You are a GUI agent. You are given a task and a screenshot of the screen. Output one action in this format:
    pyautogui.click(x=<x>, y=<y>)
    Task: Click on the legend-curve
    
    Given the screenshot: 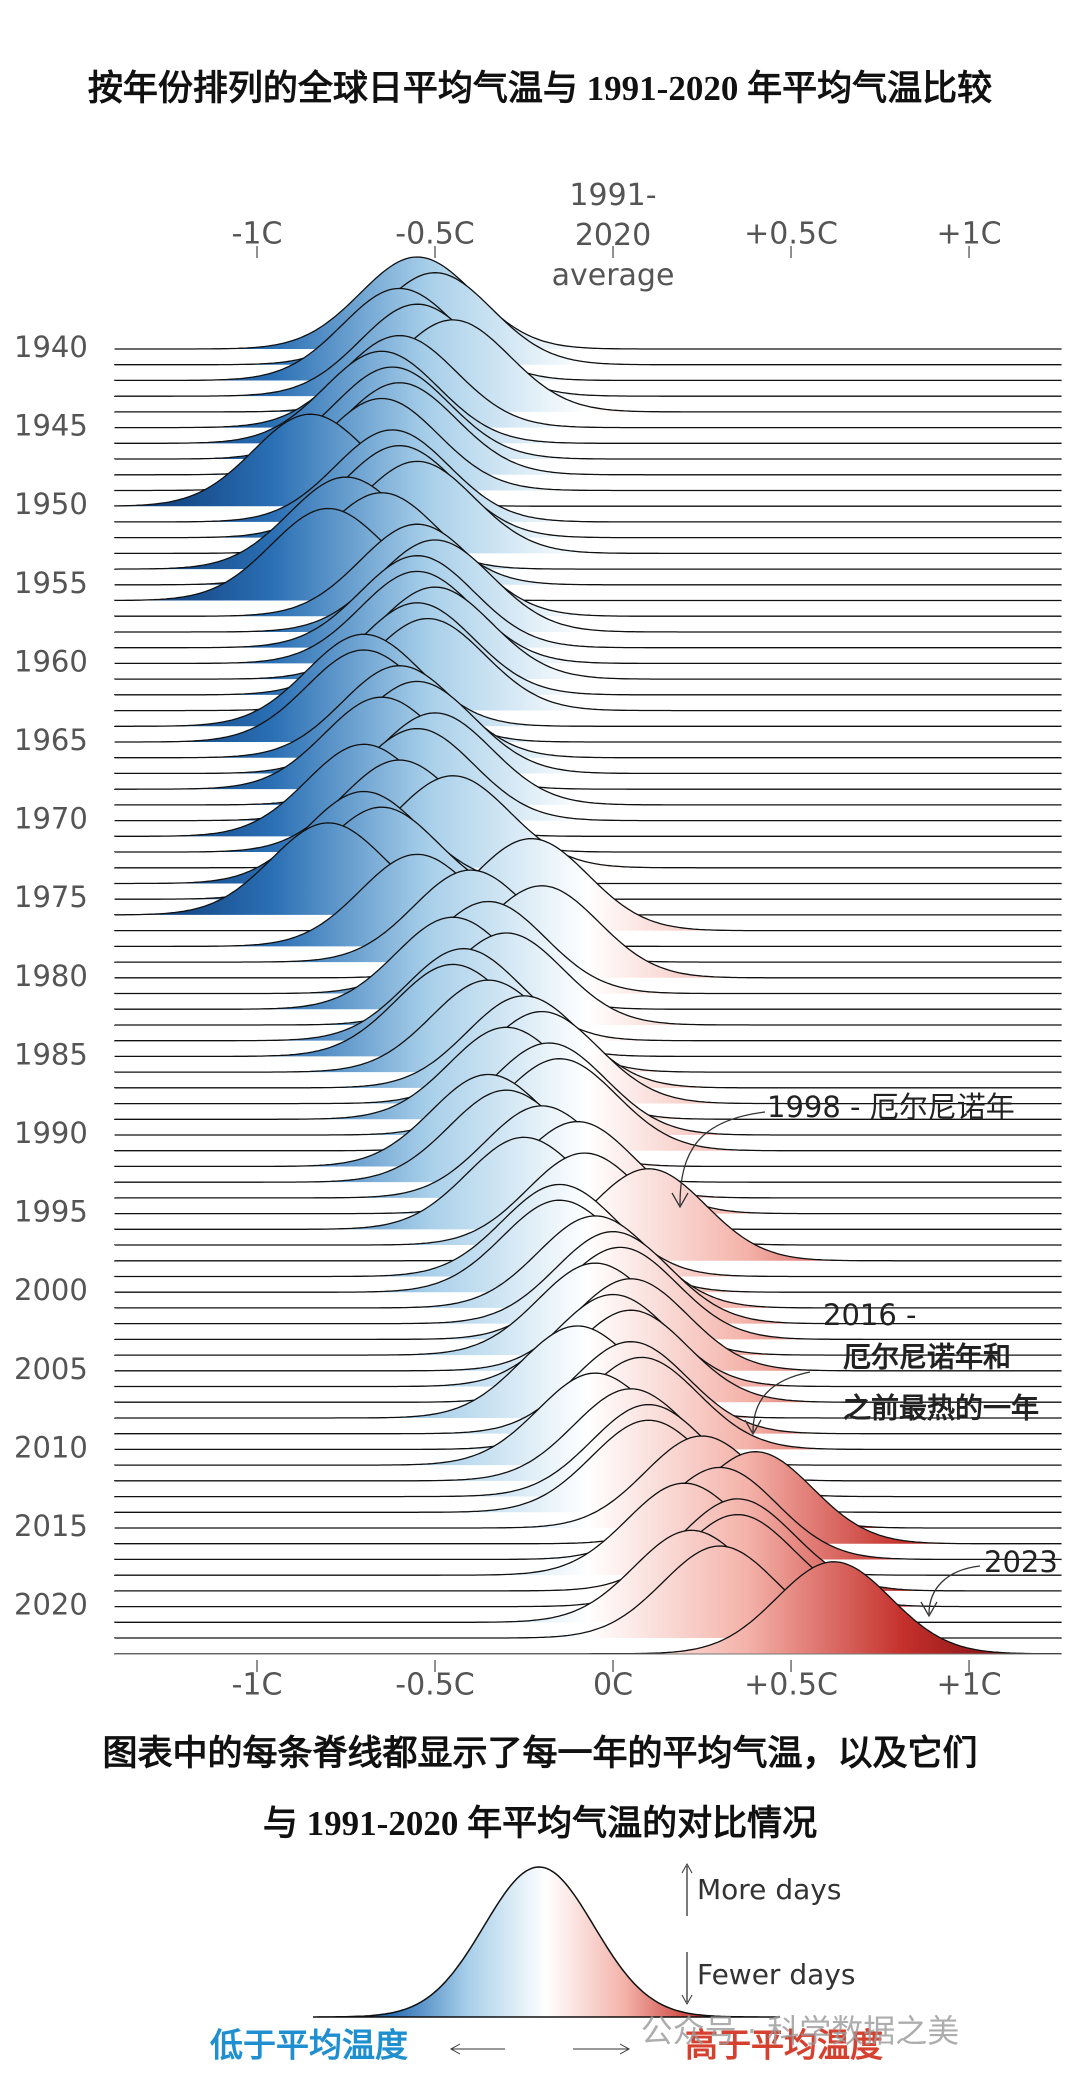 What is the action you would take?
    pyautogui.click(x=546, y=1942)
    